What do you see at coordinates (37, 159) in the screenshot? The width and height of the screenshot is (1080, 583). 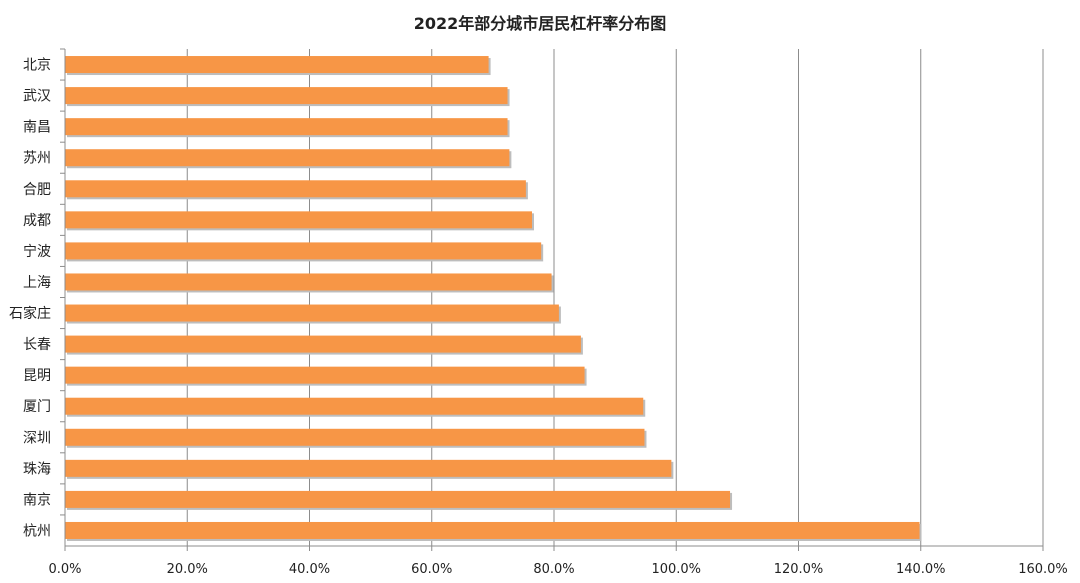 I see `category-label: 苏州` at bounding box center [37, 159].